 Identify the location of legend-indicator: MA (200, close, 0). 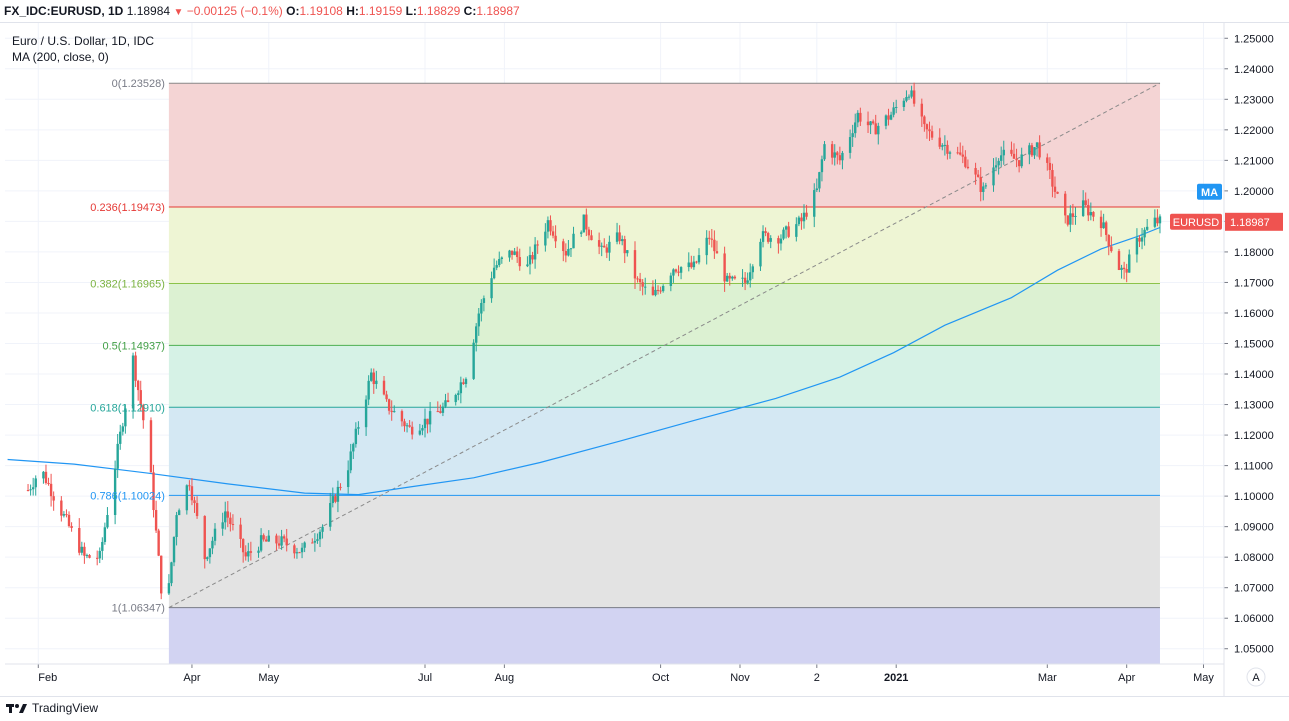
(60, 57).